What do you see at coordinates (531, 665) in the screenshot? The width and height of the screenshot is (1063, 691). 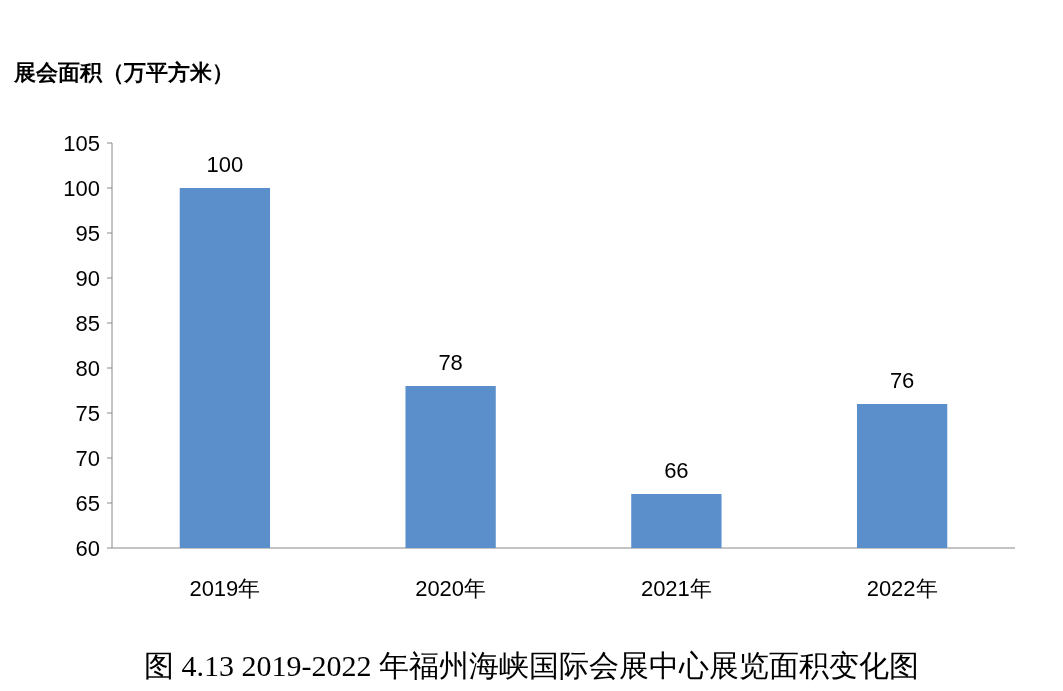 I see `text: 图 4.13 2019-2022 年福州海峡国际会展中心展览面积变化图` at bounding box center [531, 665].